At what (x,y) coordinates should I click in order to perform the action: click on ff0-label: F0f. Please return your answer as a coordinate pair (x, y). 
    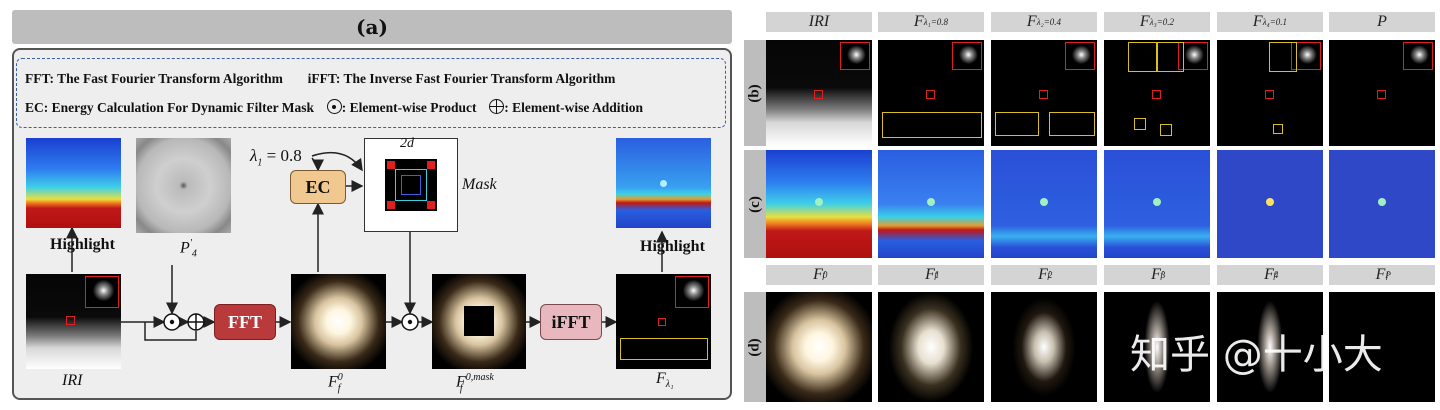
    Looking at the image, I should click on (335, 383).